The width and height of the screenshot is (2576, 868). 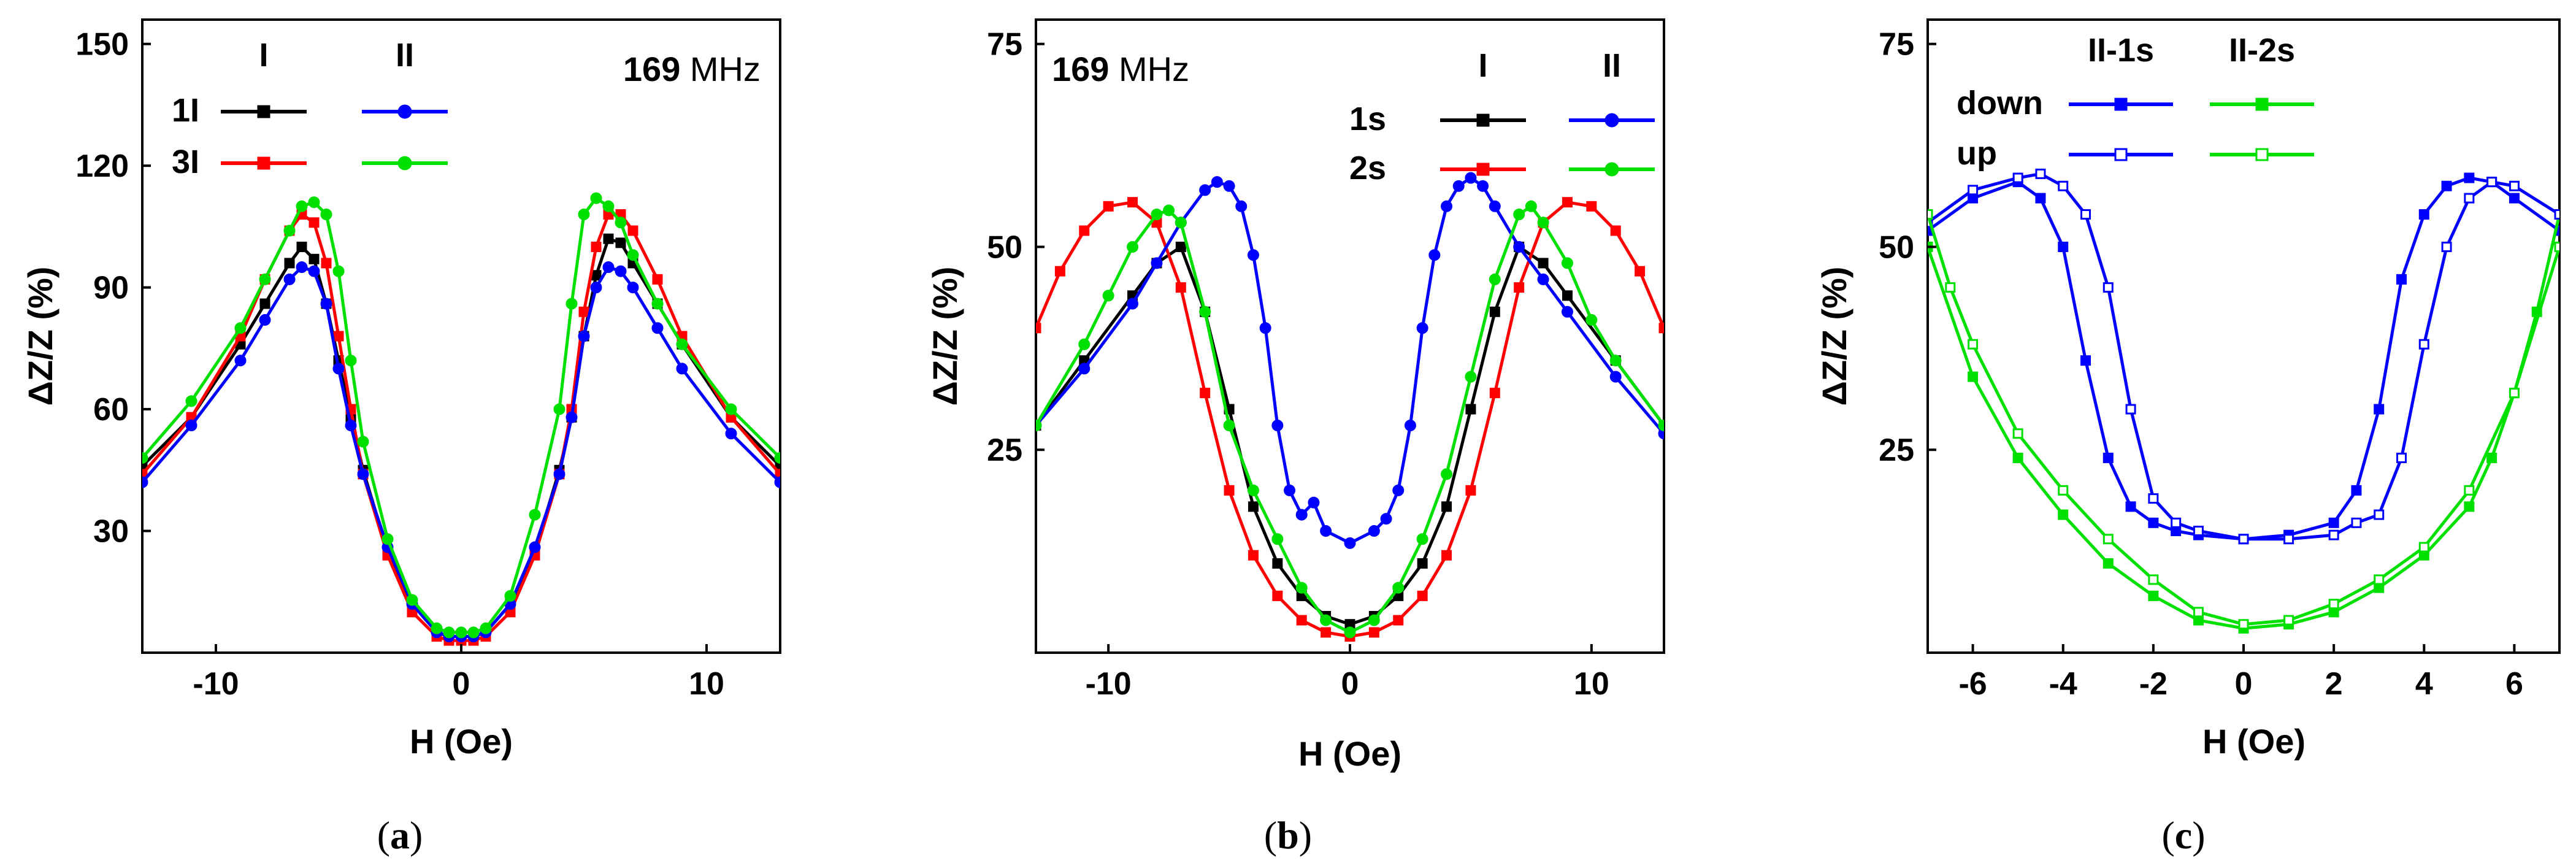 I want to click on caption-b: (b), so click(x=1288, y=835).